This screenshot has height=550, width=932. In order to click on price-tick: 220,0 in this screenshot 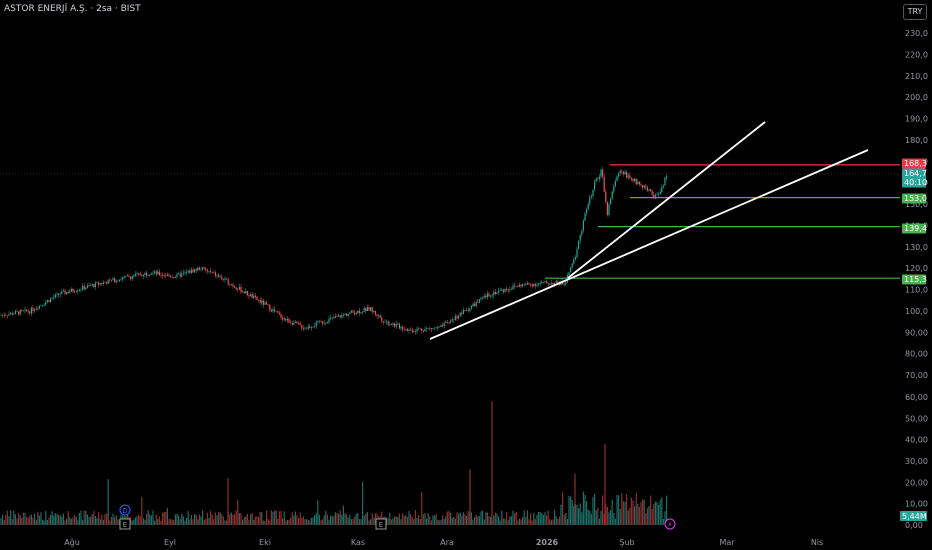, I will do `click(916, 54)`.